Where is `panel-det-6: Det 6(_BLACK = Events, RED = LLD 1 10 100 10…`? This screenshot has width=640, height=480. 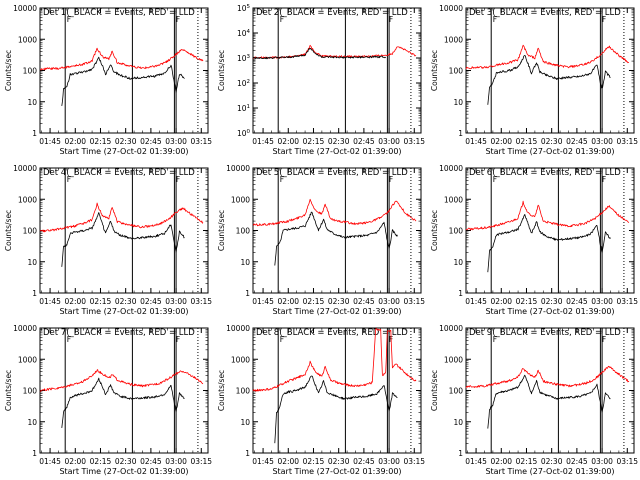
panel-det-6: Det 6(_BLACK = Events, RED = LLD 1 10 100 10… is located at coordinates (534, 240).